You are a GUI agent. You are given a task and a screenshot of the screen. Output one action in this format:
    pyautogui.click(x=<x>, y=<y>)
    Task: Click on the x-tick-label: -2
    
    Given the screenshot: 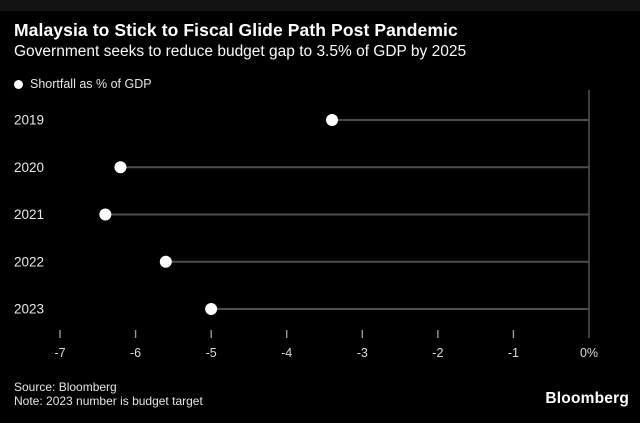 What is the action you would take?
    pyautogui.click(x=437, y=353)
    